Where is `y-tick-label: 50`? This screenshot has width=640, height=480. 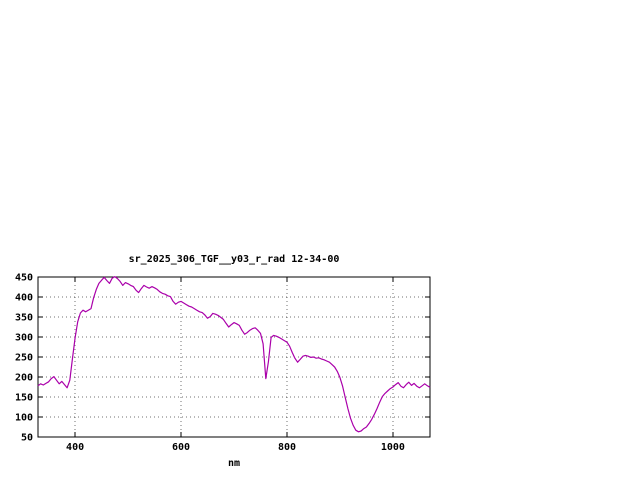
y-tick-label: 50 is located at coordinates (27, 438).